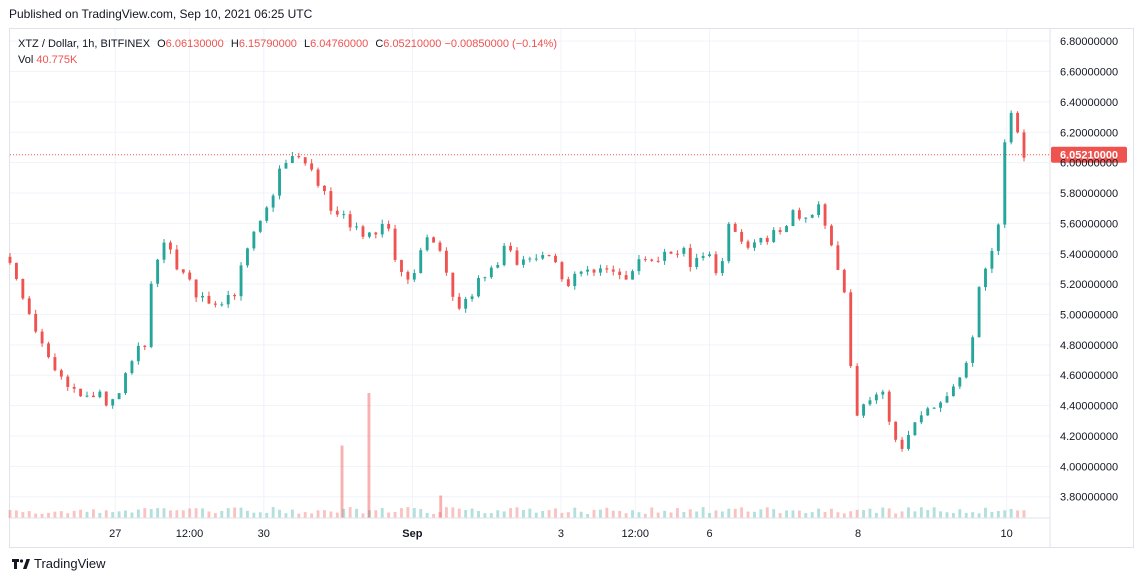 The width and height of the screenshot is (1143, 582). What do you see at coordinates (1089, 156) in the screenshot?
I see `last-price-label: 6.05210000` at bounding box center [1089, 156].